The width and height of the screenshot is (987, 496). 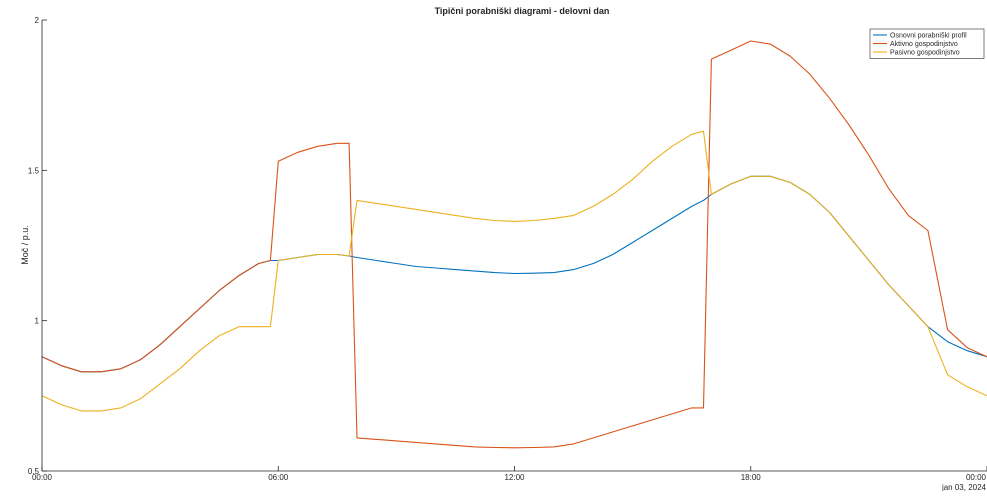 I want to click on y-axis-label: Moč / p.u., so click(x=25, y=245).